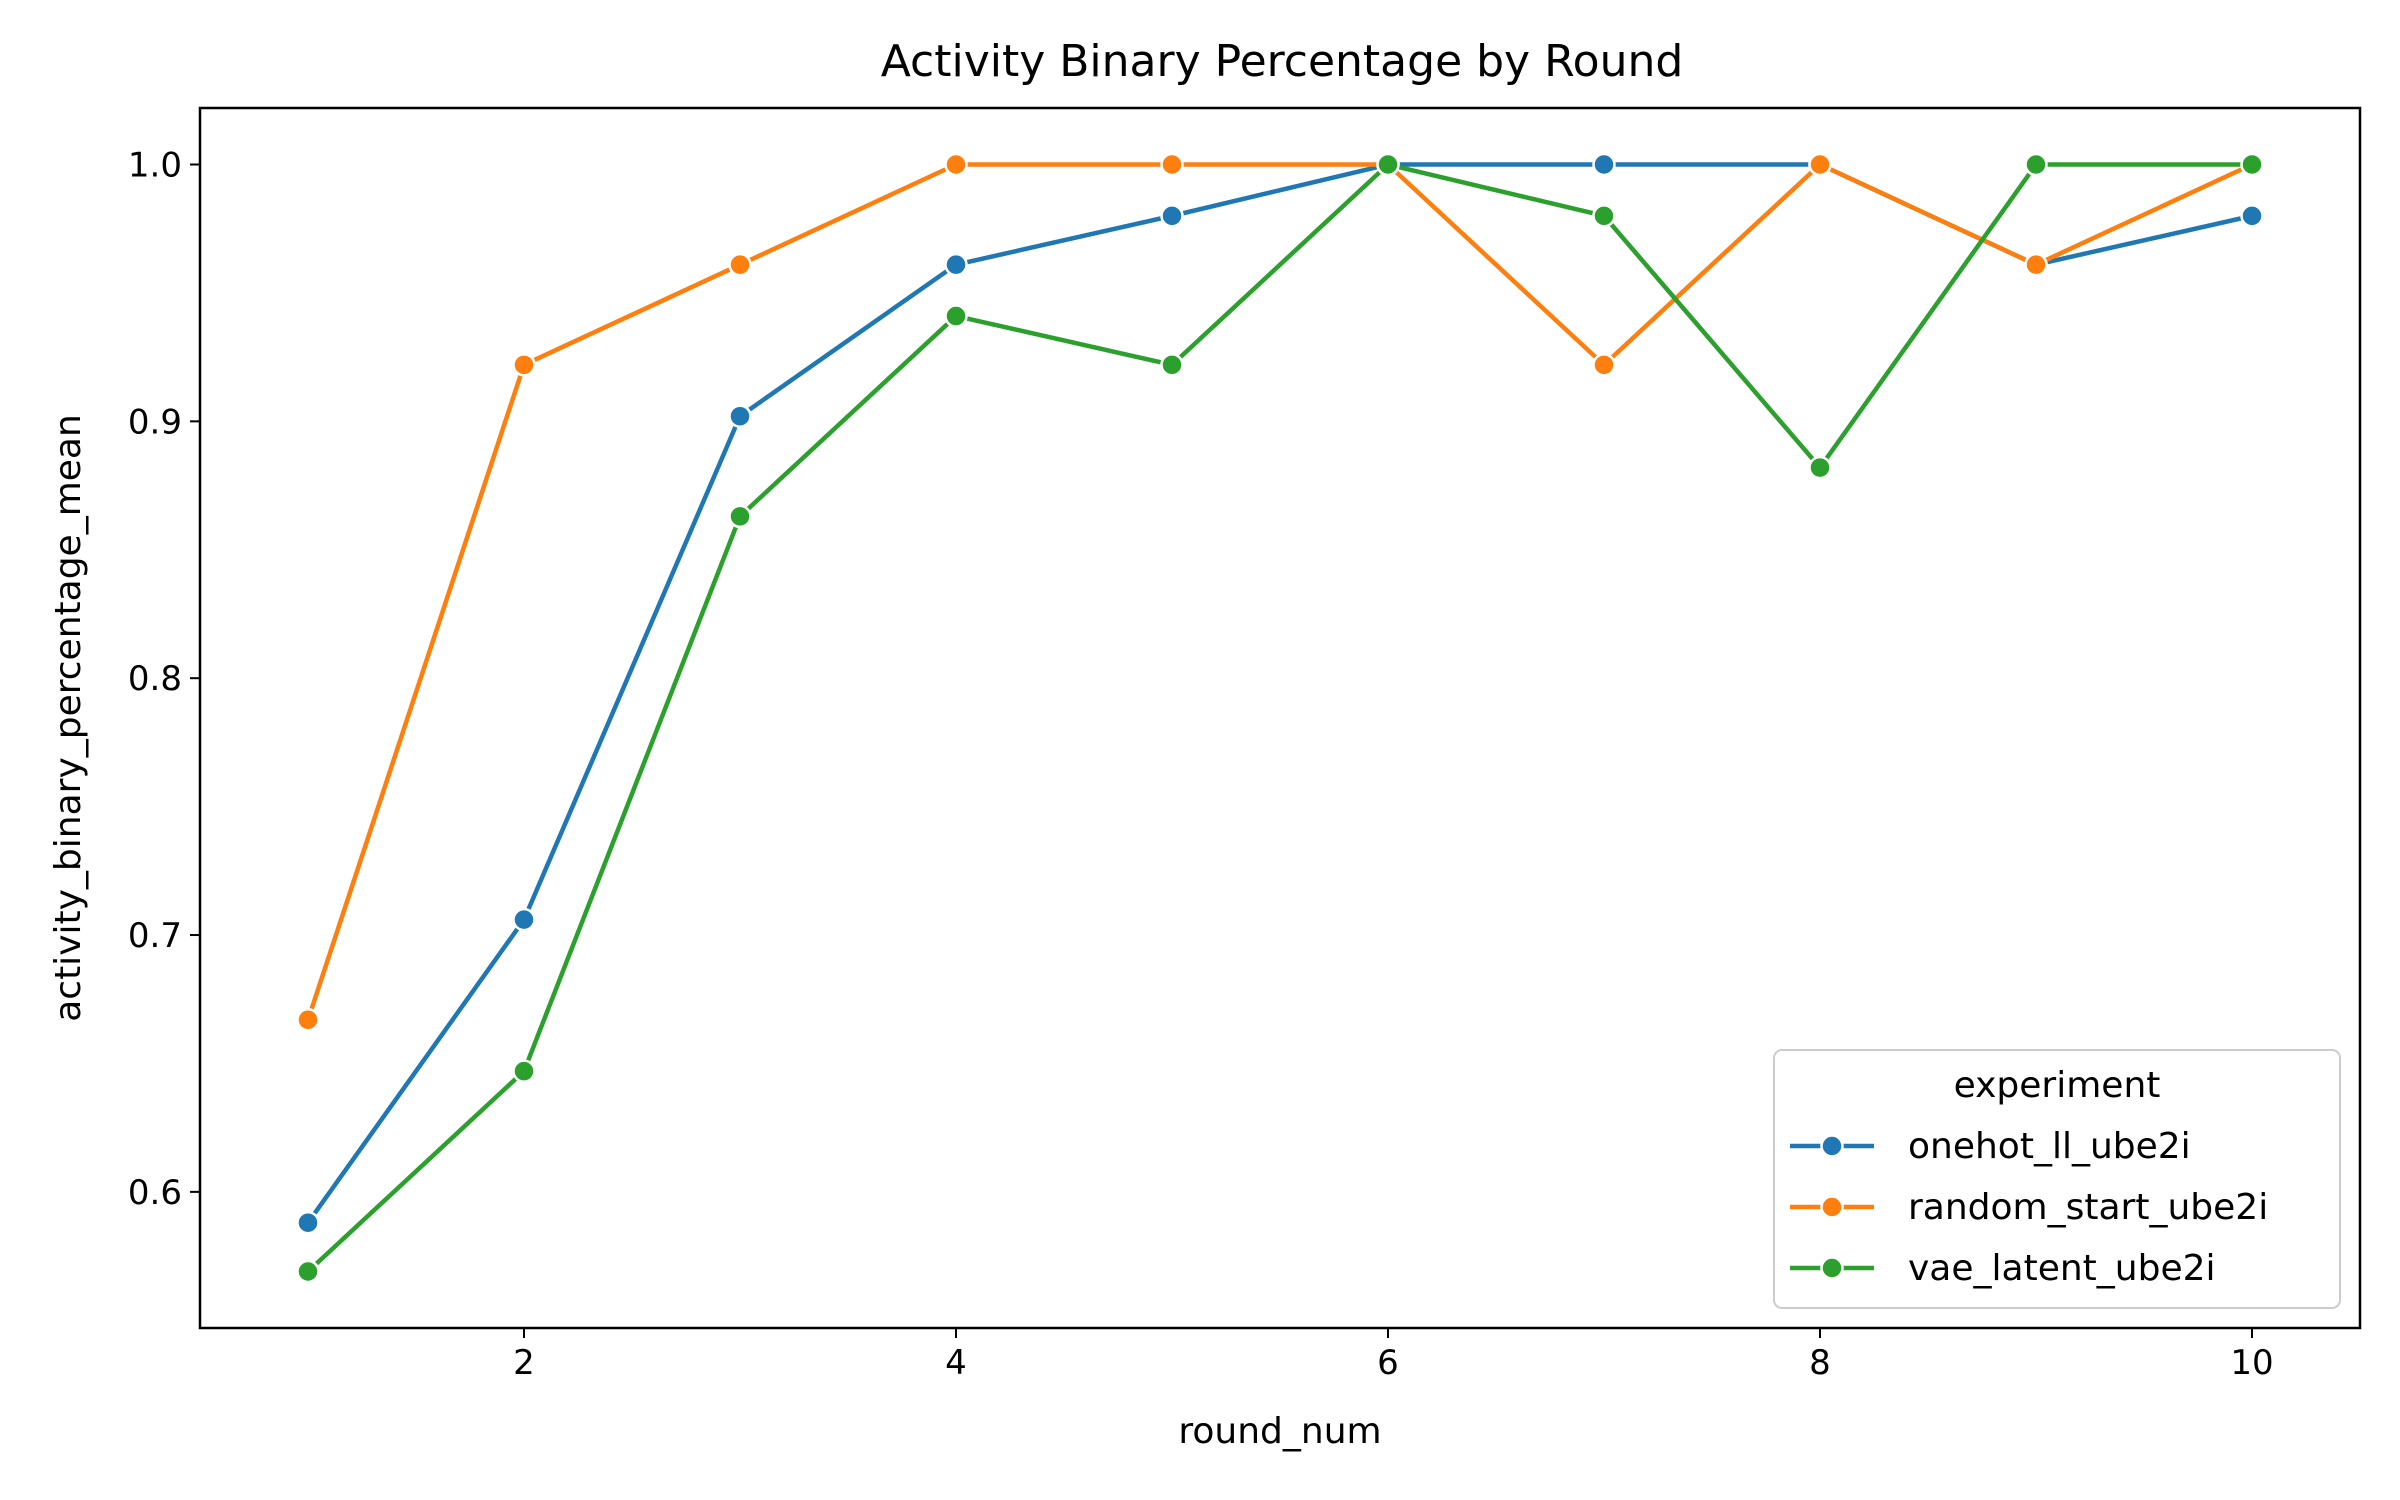 The image size is (2400, 1500). What do you see at coordinates (2049, 1146) in the screenshot?
I see `legend-label: onehot_ll_ube2i` at bounding box center [2049, 1146].